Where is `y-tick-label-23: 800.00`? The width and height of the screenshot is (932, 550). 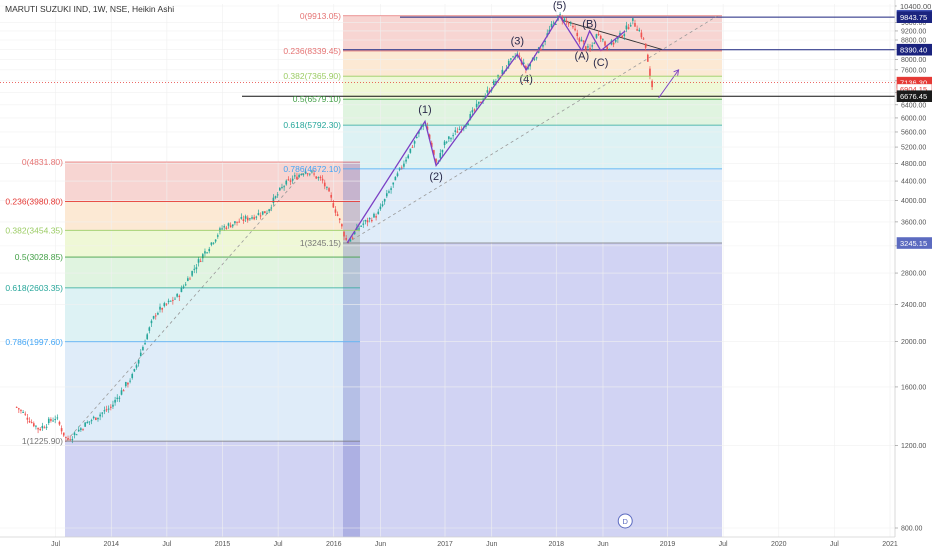 y-tick-label-23: 800.00 is located at coordinates (912, 529).